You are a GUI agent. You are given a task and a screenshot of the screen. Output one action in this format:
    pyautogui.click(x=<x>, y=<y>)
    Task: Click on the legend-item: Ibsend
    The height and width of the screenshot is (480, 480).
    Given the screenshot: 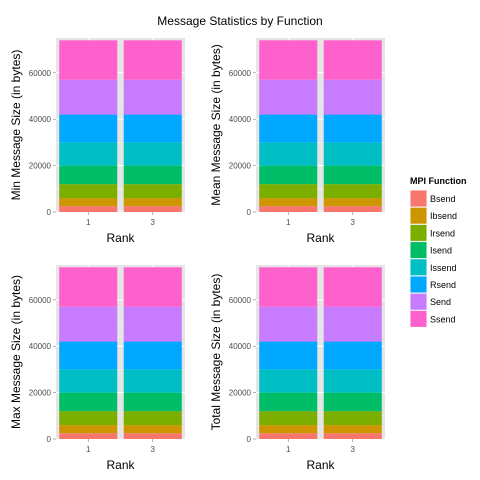 What is the action you would take?
    pyautogui.click(x=433, y=216)
    